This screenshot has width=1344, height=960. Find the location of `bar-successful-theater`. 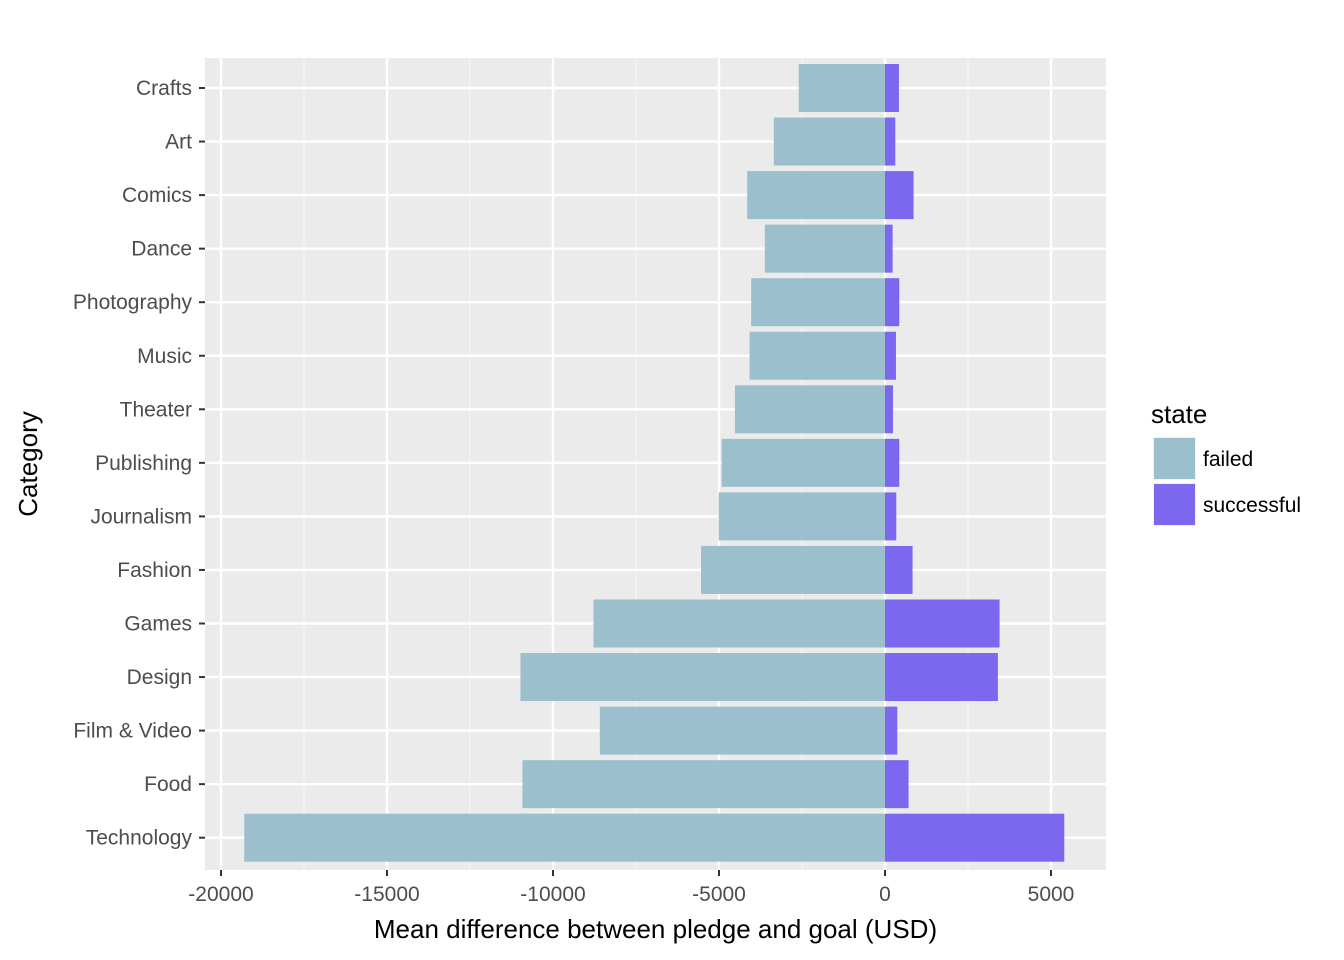

bar-successful-theater is located at coordinates (889, 409).